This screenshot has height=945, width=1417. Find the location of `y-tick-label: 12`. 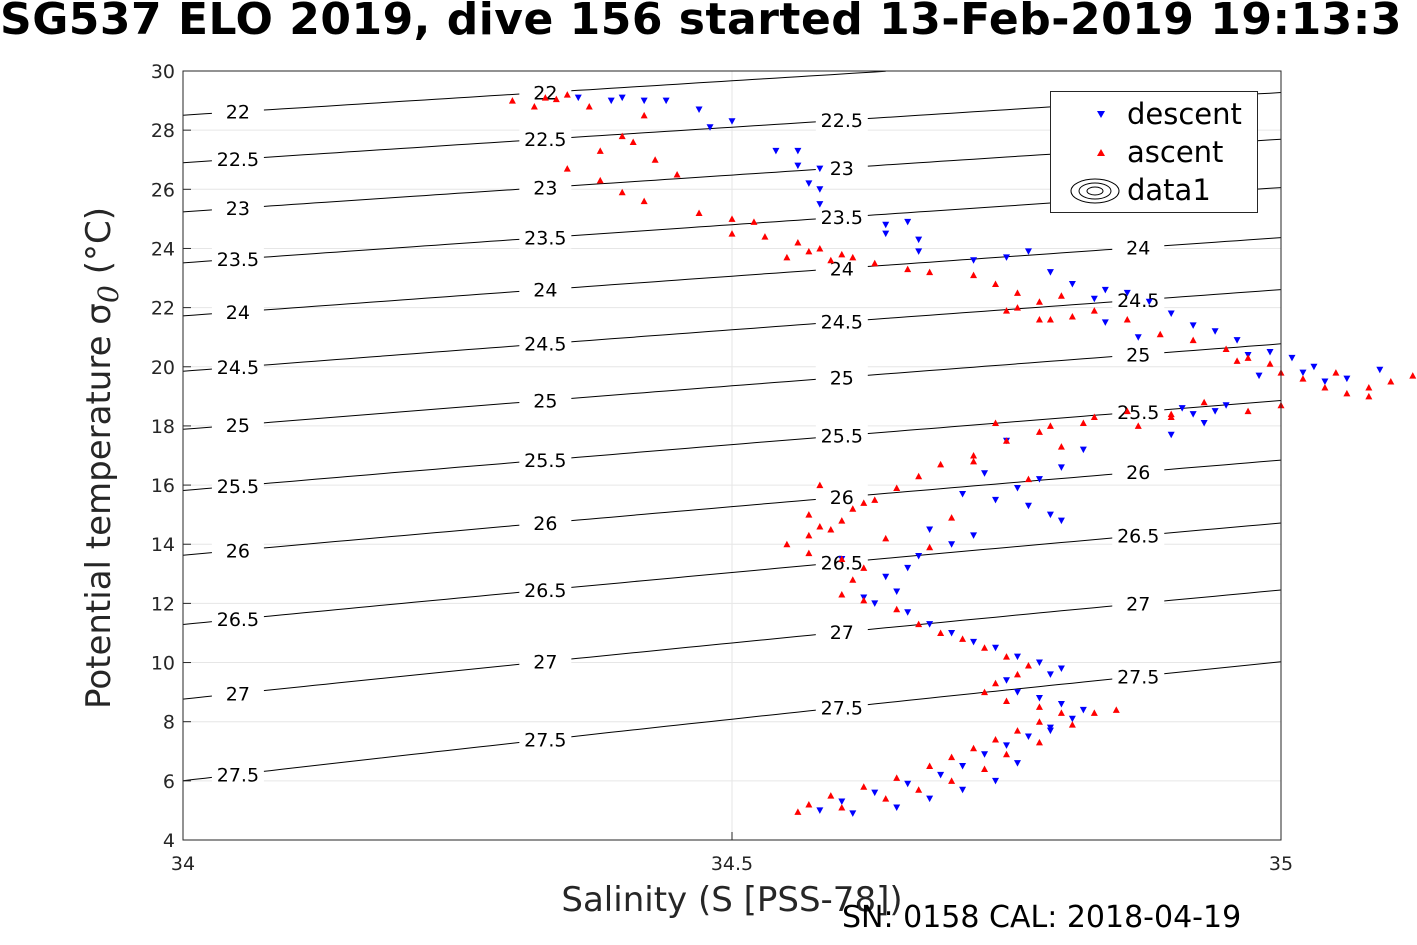

y-tick-label: 12 is located at coordinates (163, 604).